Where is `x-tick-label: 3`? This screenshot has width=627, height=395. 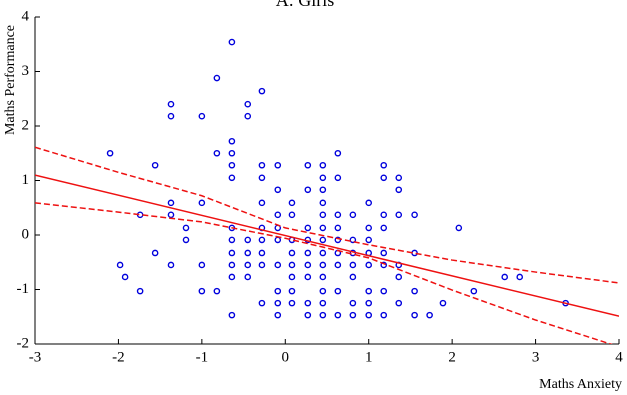
x-tick-label: 3 is located at coordinates (536, 357).